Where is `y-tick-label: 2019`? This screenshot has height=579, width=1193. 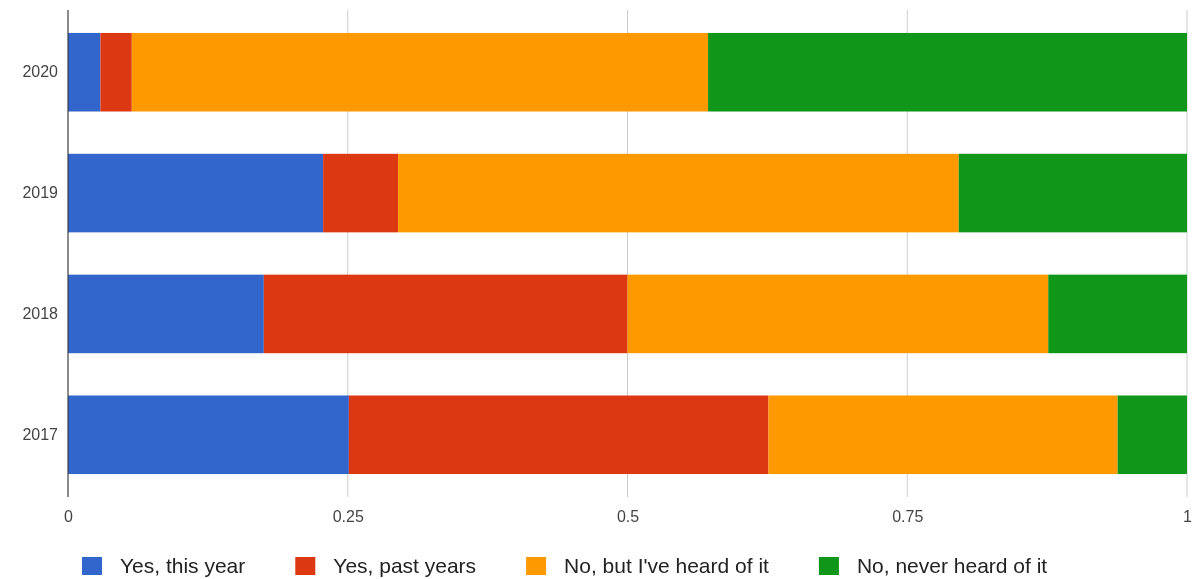 y-tick-label: 2019 is located at coordinates (40, 193).